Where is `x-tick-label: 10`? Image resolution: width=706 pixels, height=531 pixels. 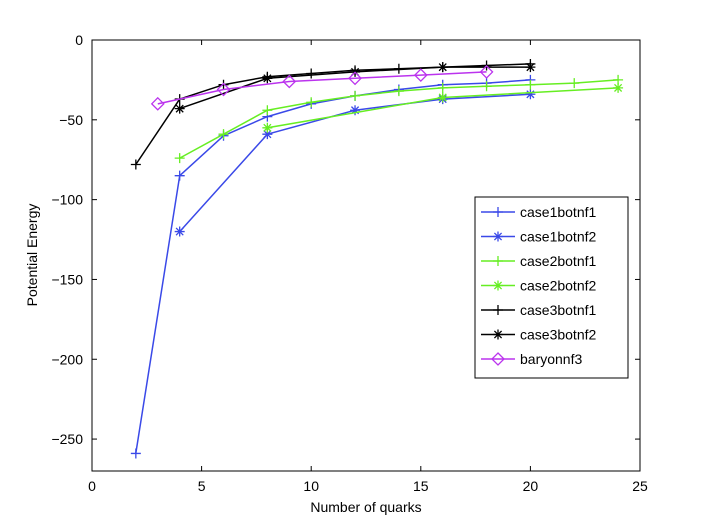 x-tick-label: 10 is located at coordinates (311, 486).